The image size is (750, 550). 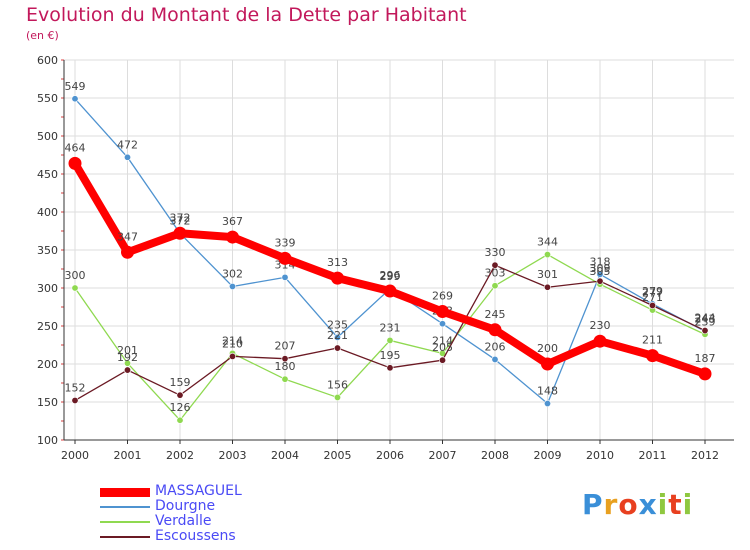 I want to click on data-label-massaguel: 245, so click(x=495, y=314).